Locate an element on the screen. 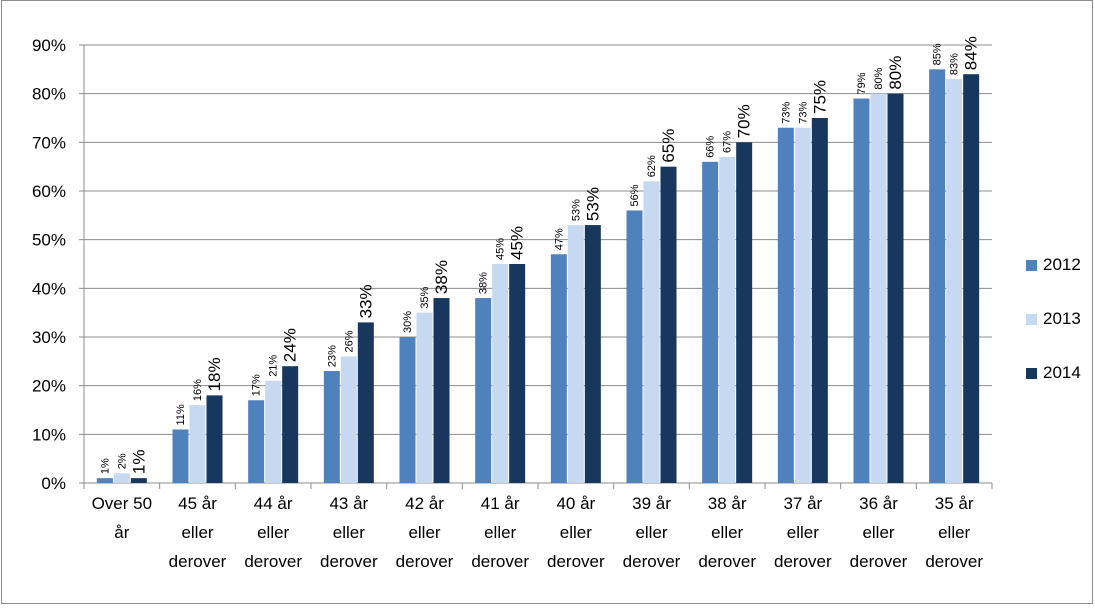 This screenshot has width=1095, height=610. data-label-2012: 56% is located at coordinates (635, 195).